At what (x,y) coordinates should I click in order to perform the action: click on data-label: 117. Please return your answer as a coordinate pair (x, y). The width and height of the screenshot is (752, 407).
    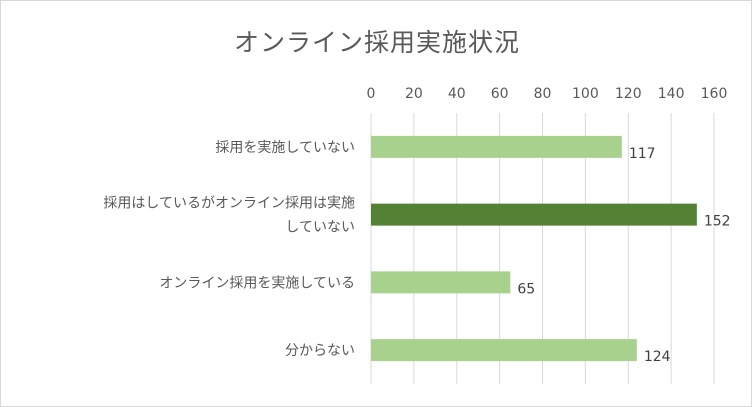
    Looking at the image, I should click on (642, 154).